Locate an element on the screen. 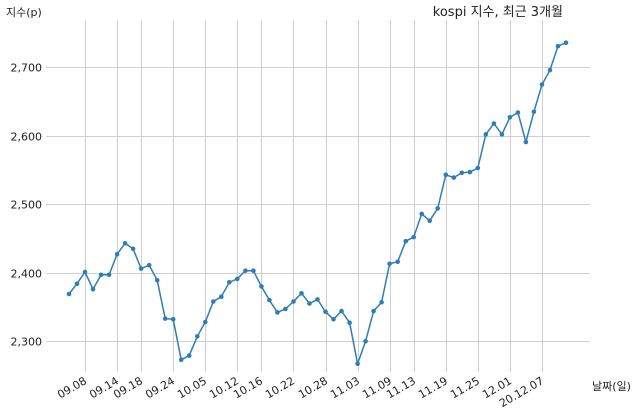 The height and width of the screenshot is (418, 640). y-tick-label: 2,400 is located at coordinates (27, 274).